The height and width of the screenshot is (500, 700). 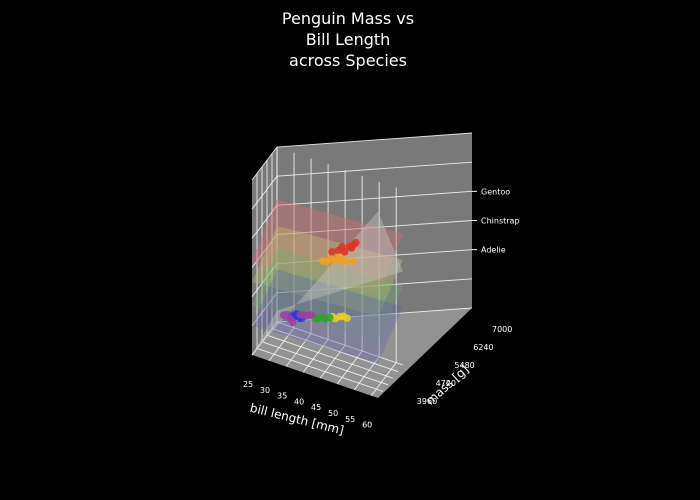 I want to click on chart-title: Penguin Mass vs Bill Length across Species, so click(x=348, y=39).